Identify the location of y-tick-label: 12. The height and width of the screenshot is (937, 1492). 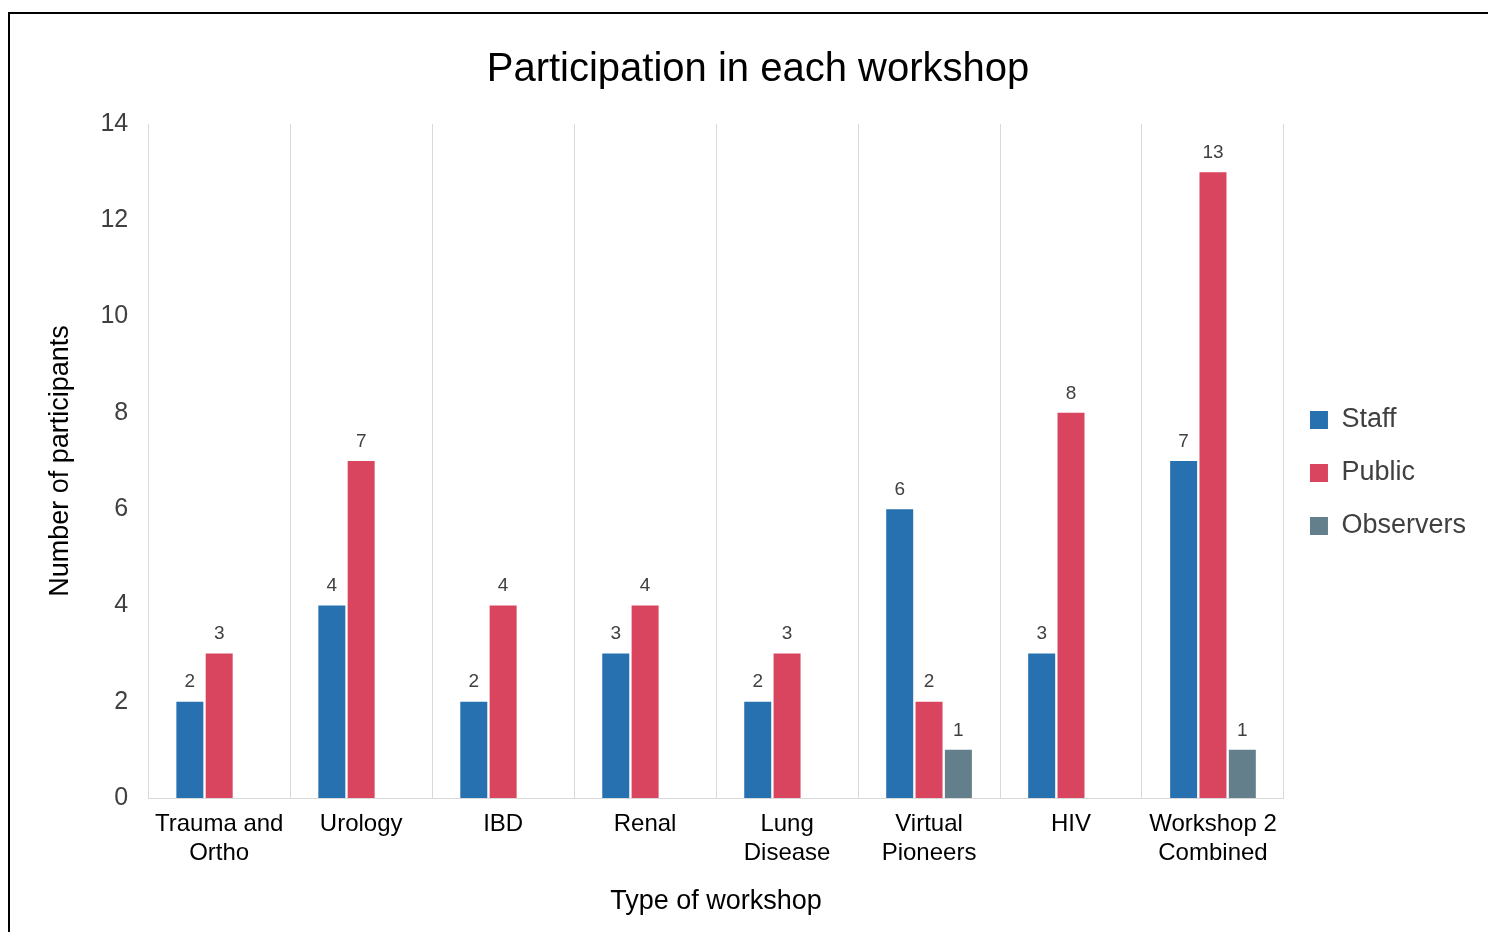
(114, 218).